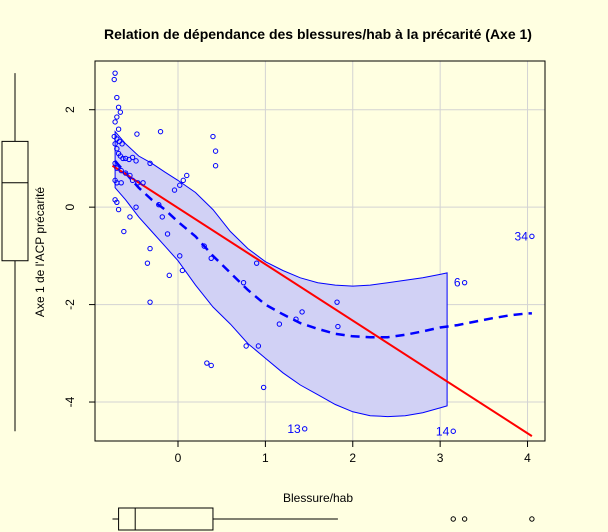 This screenshot has height=532, width=608. I want to click on x-tick-label: 2, so click(352, 458).